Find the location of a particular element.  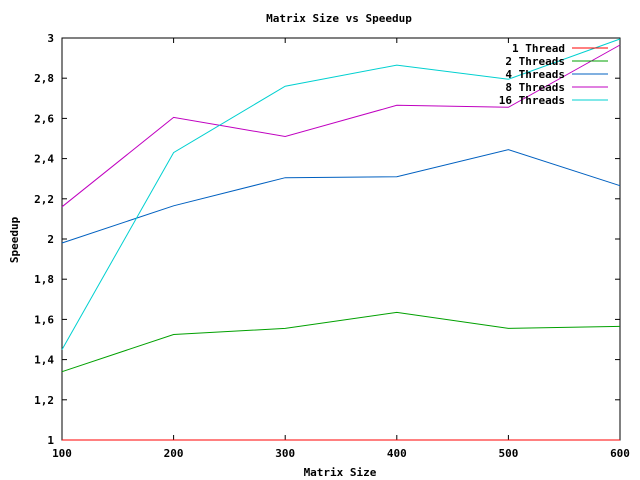

y-tick-label: 1,6 is located at coordinates (44, 319).